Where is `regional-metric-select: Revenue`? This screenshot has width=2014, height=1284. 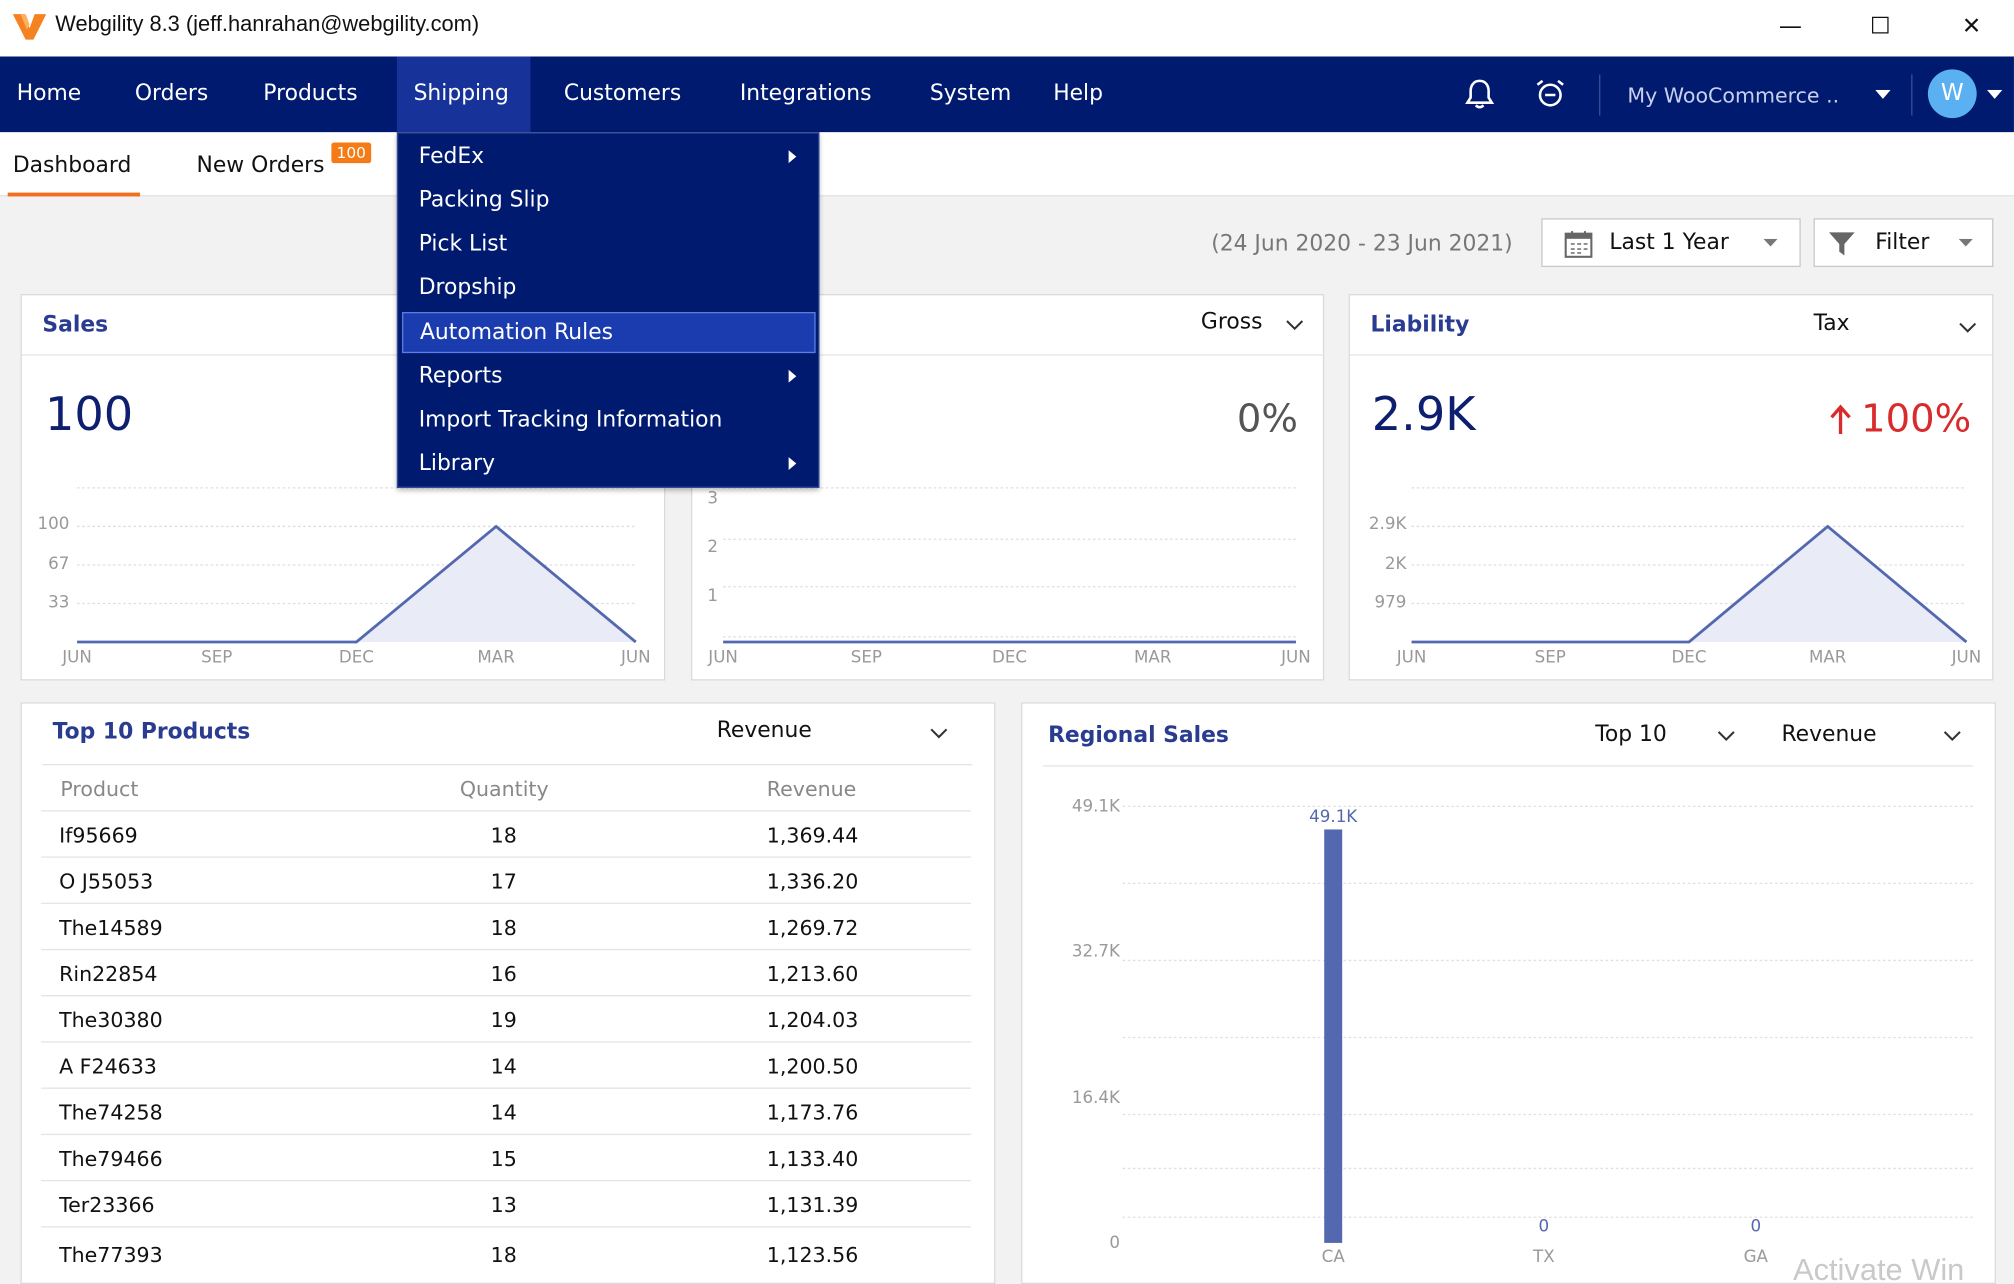
regional-metric-select: Revenue is located at coordinates (1829, 734).